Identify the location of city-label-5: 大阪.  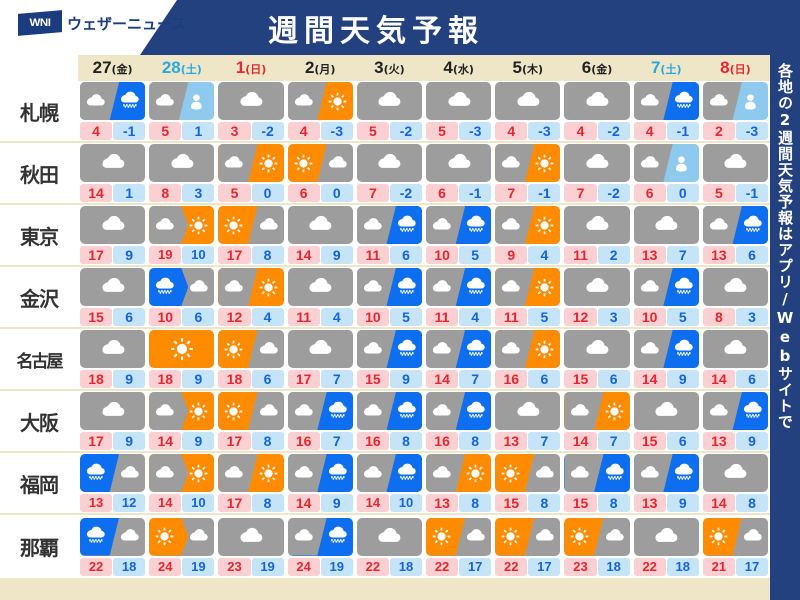
(39, 422).